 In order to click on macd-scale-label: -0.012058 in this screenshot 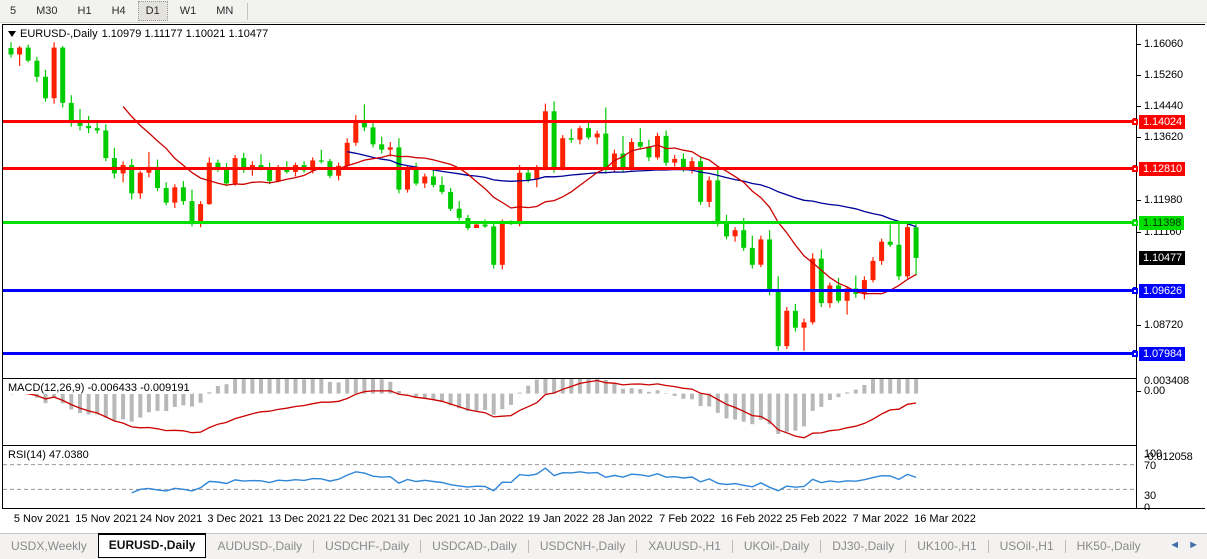, I will do `click(1168, 457)`.